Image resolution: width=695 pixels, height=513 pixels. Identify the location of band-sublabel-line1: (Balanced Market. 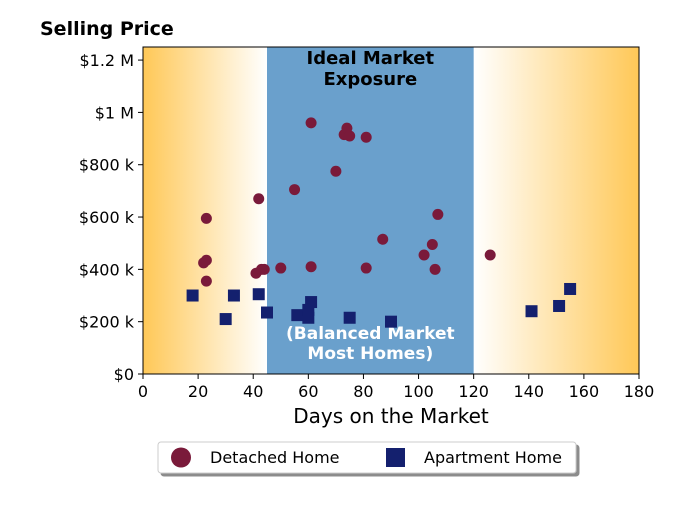
(370, 334).